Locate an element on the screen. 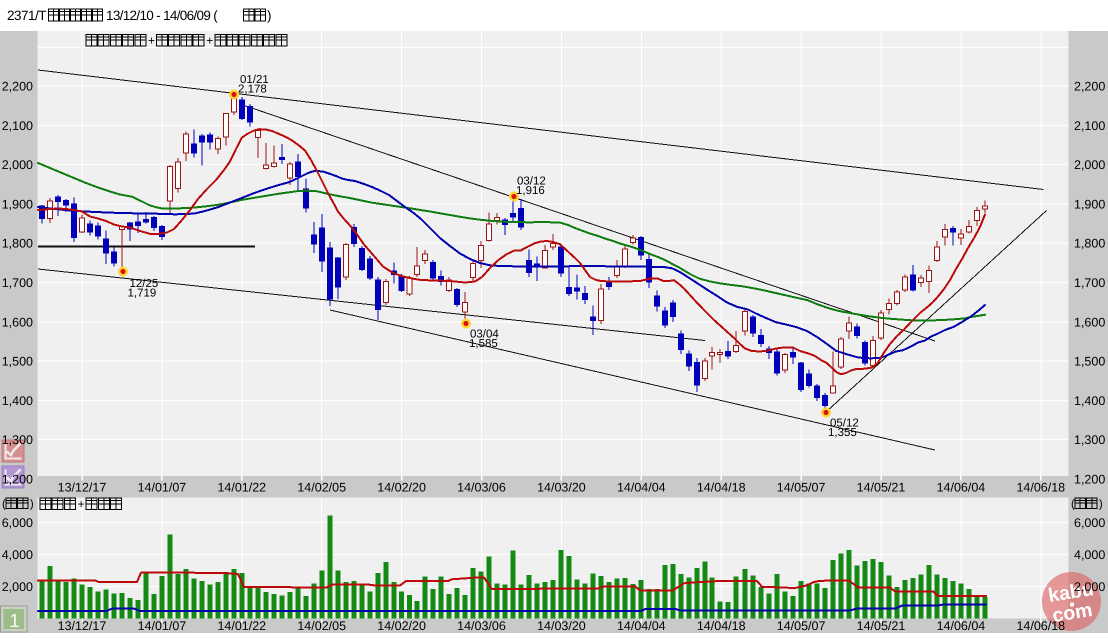  svg-text: 12/25 is located at coordinates (144, 284).